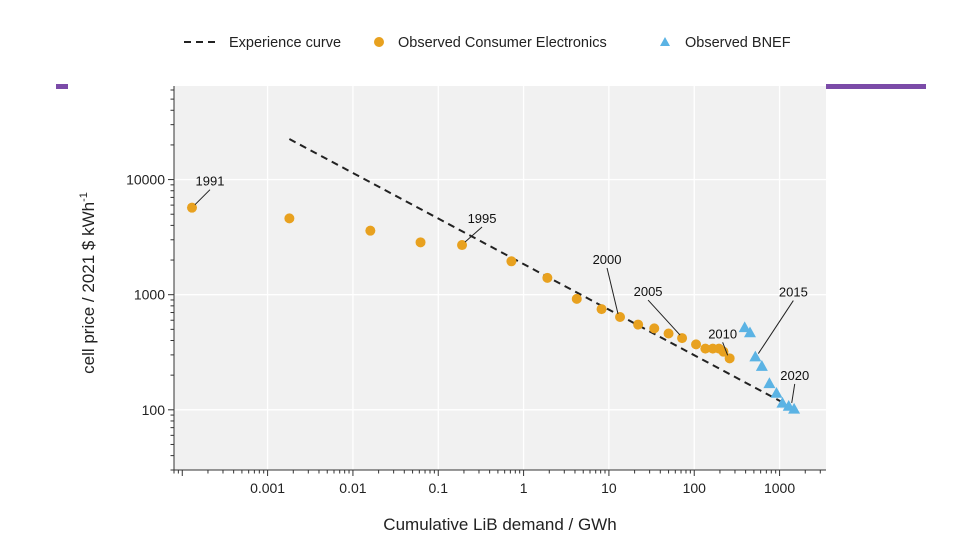 This screenshot has height=551, width=980. Describe the element at coordinates (738, 43) in the screenshot. I see `legend-bnef-label: Observed BNEF` at that location.